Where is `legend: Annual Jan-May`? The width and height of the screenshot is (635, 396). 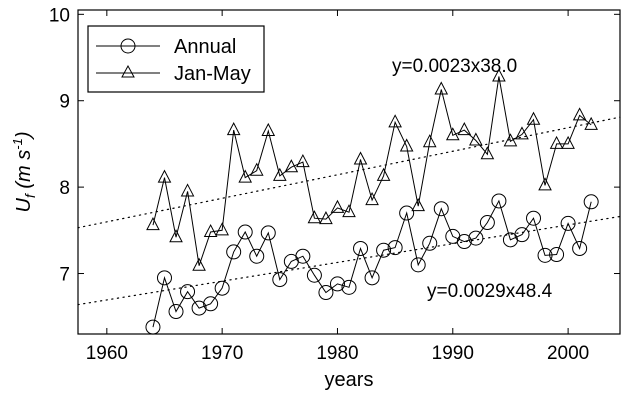
legend: Annual Jan-May is located at coordinates (176, 59).